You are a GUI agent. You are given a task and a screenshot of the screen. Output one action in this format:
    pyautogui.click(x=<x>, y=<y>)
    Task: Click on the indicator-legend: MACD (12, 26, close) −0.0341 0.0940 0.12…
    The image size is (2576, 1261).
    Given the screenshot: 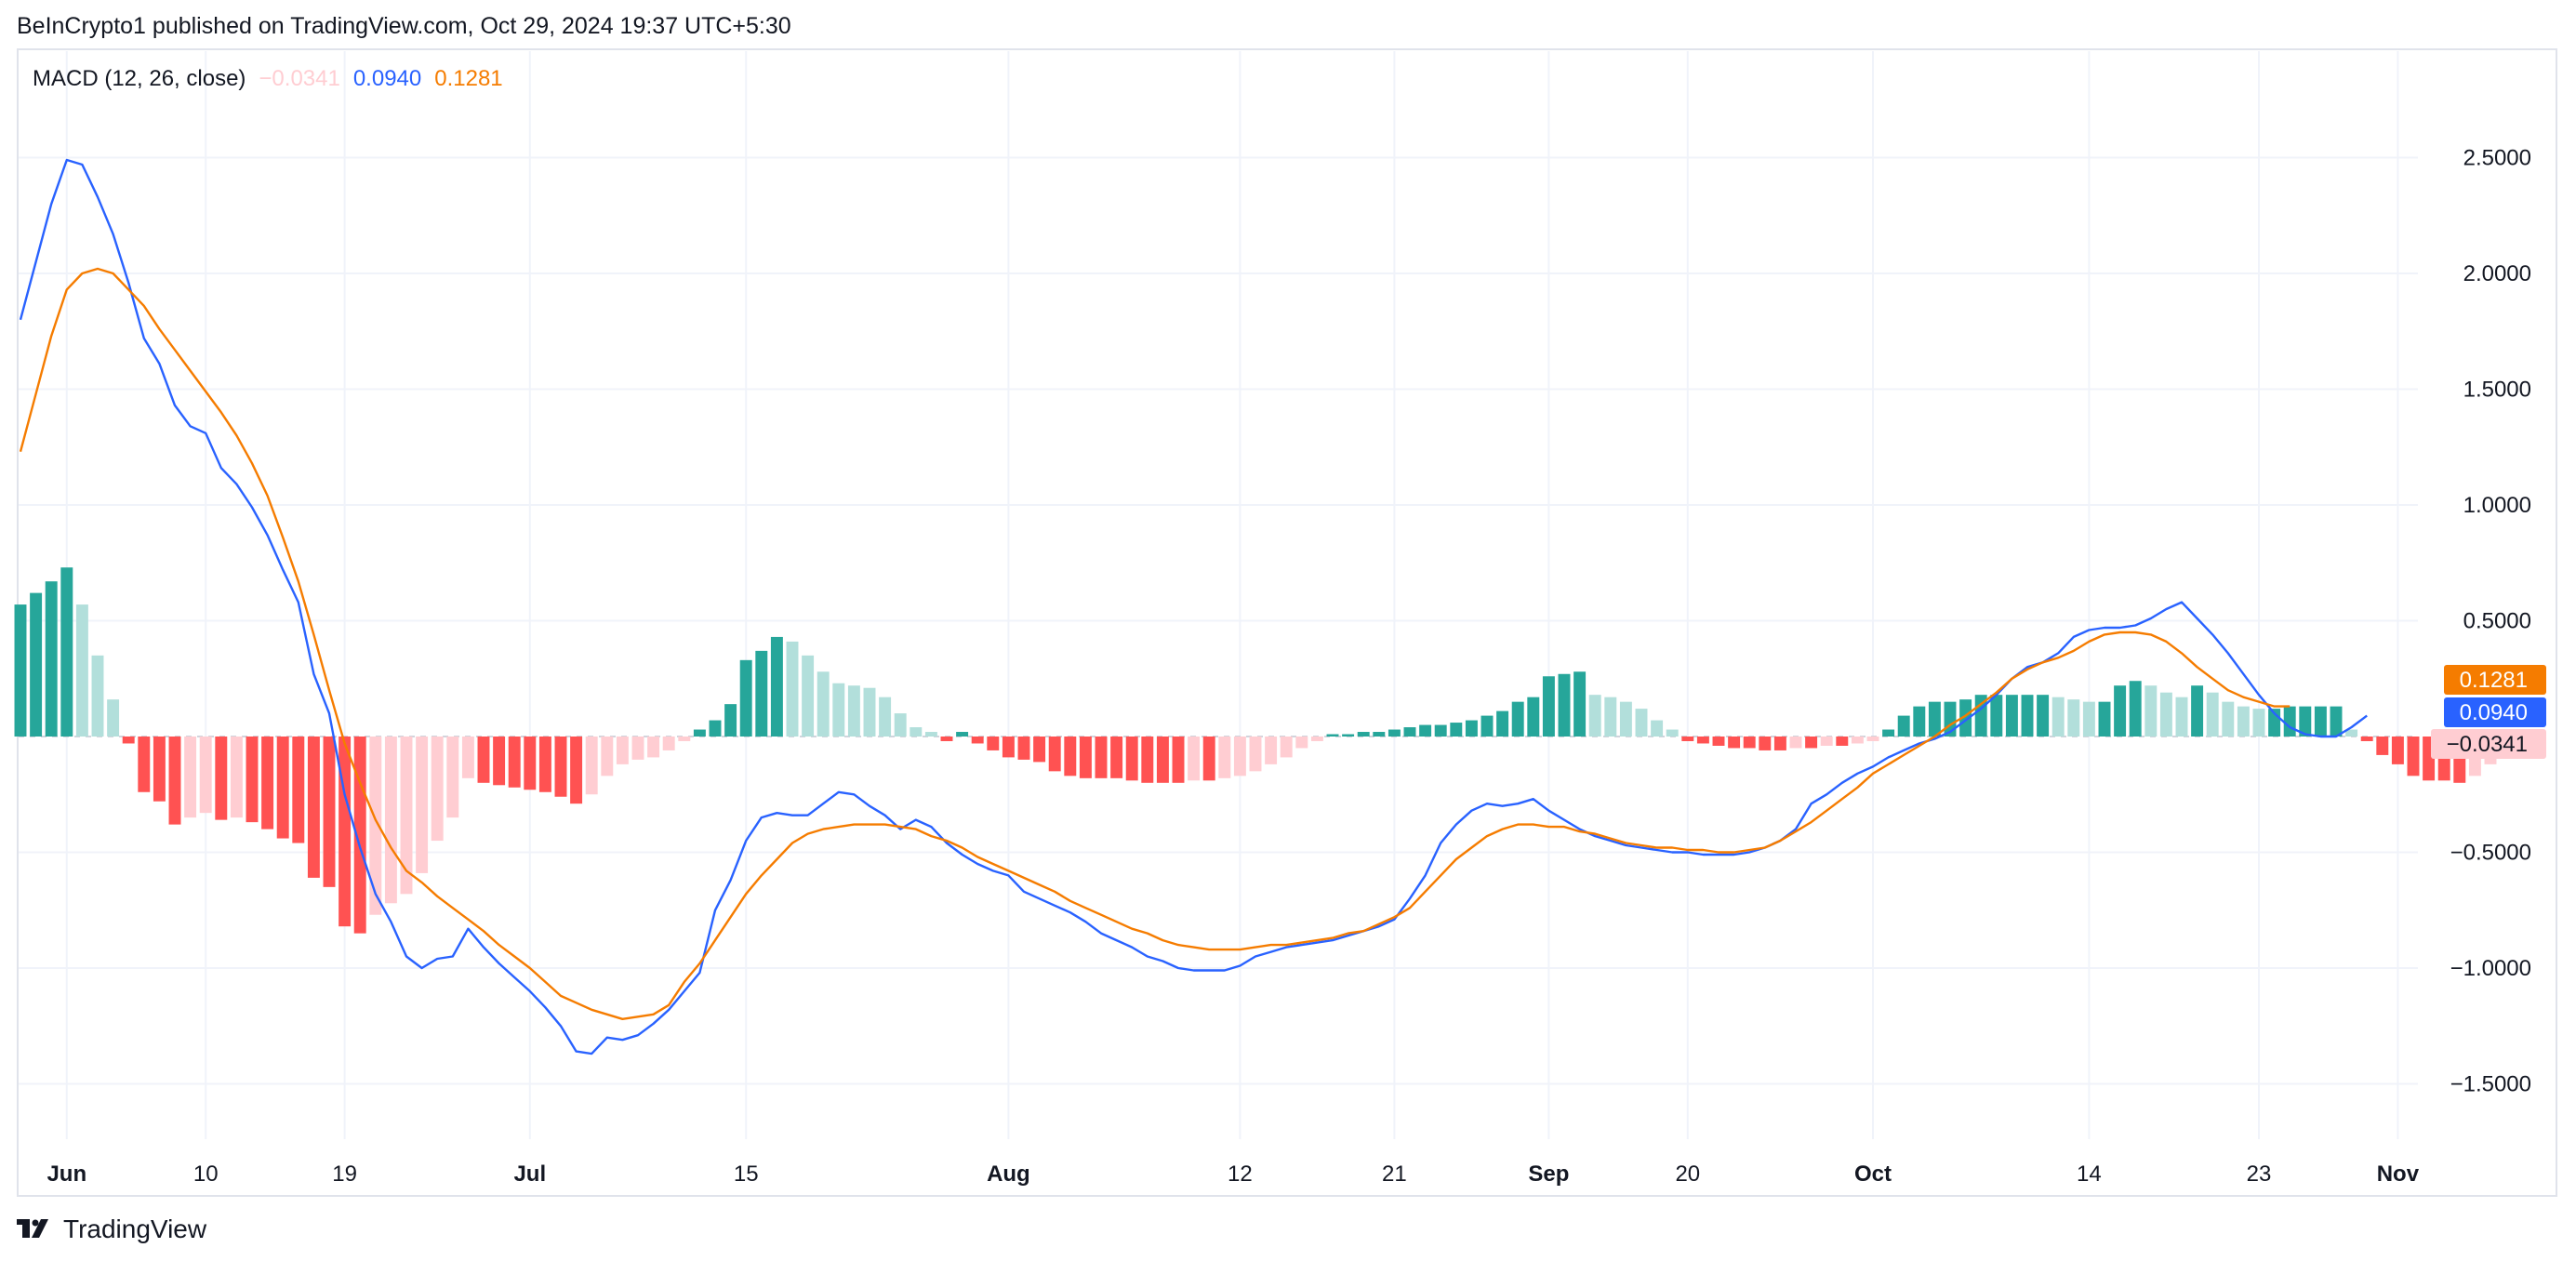 What is the action you would take?
    pyautogui.click(x=268, y=79)
    